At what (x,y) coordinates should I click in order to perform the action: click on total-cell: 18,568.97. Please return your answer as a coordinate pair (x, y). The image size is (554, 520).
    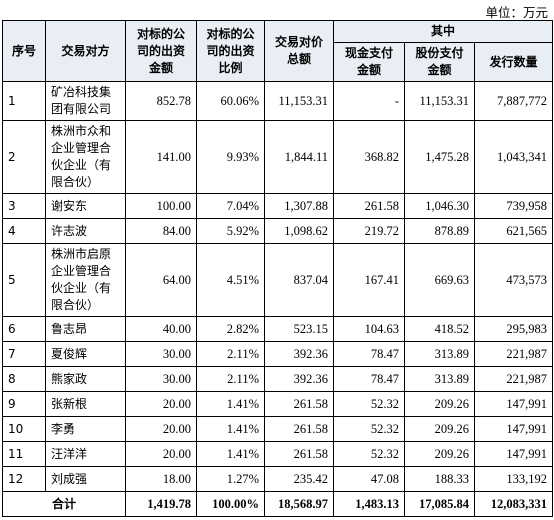
    Looking at the image, I should click on (299, 504).